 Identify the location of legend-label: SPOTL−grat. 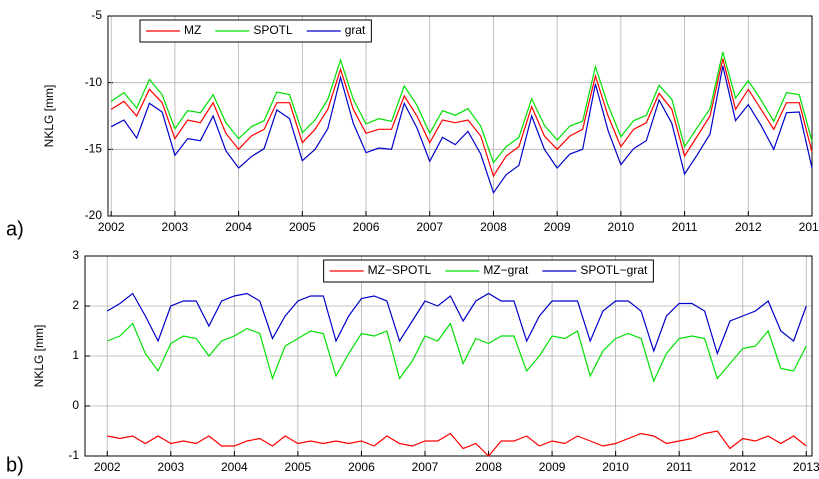
(614, 270).